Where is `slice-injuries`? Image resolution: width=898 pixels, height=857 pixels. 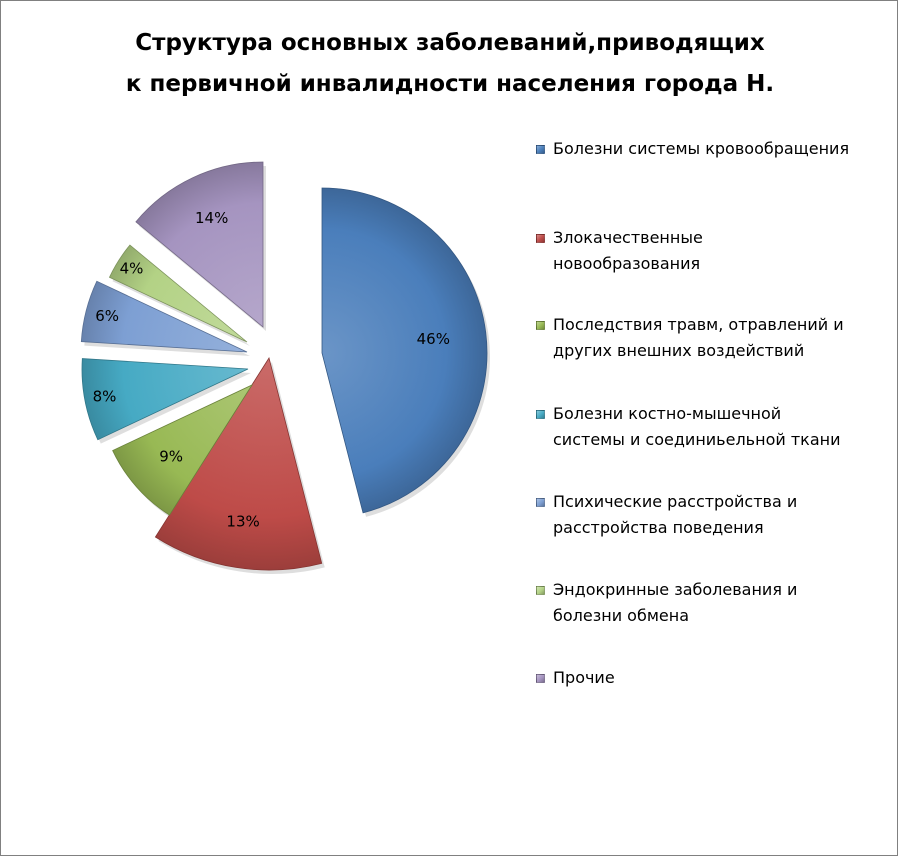
slice-injuries is located at coordinates (183, 450).